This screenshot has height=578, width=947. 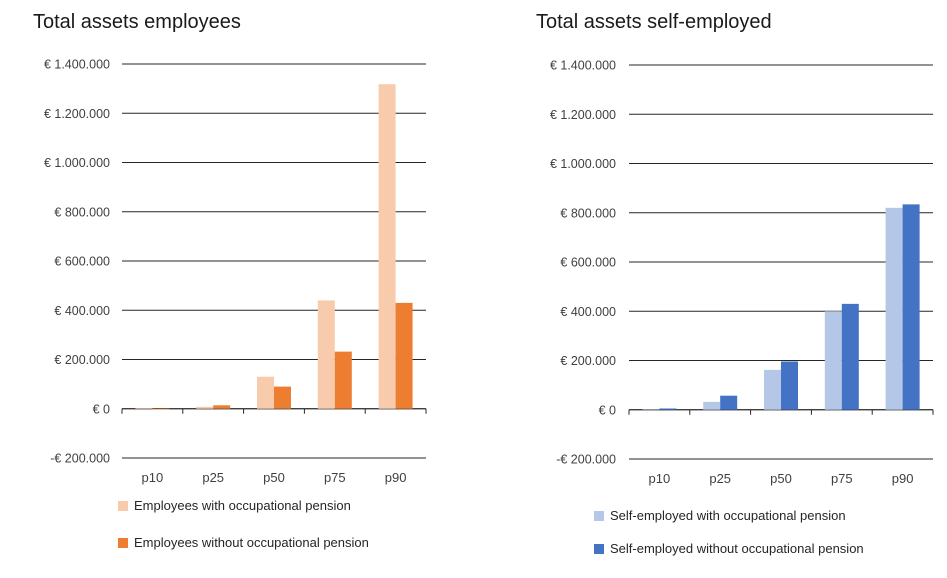 What do you see at coordinates (251, 542) in the screenshot?
I see `legend-label: Employees without occupational pension` at bounding box center [251, 542].